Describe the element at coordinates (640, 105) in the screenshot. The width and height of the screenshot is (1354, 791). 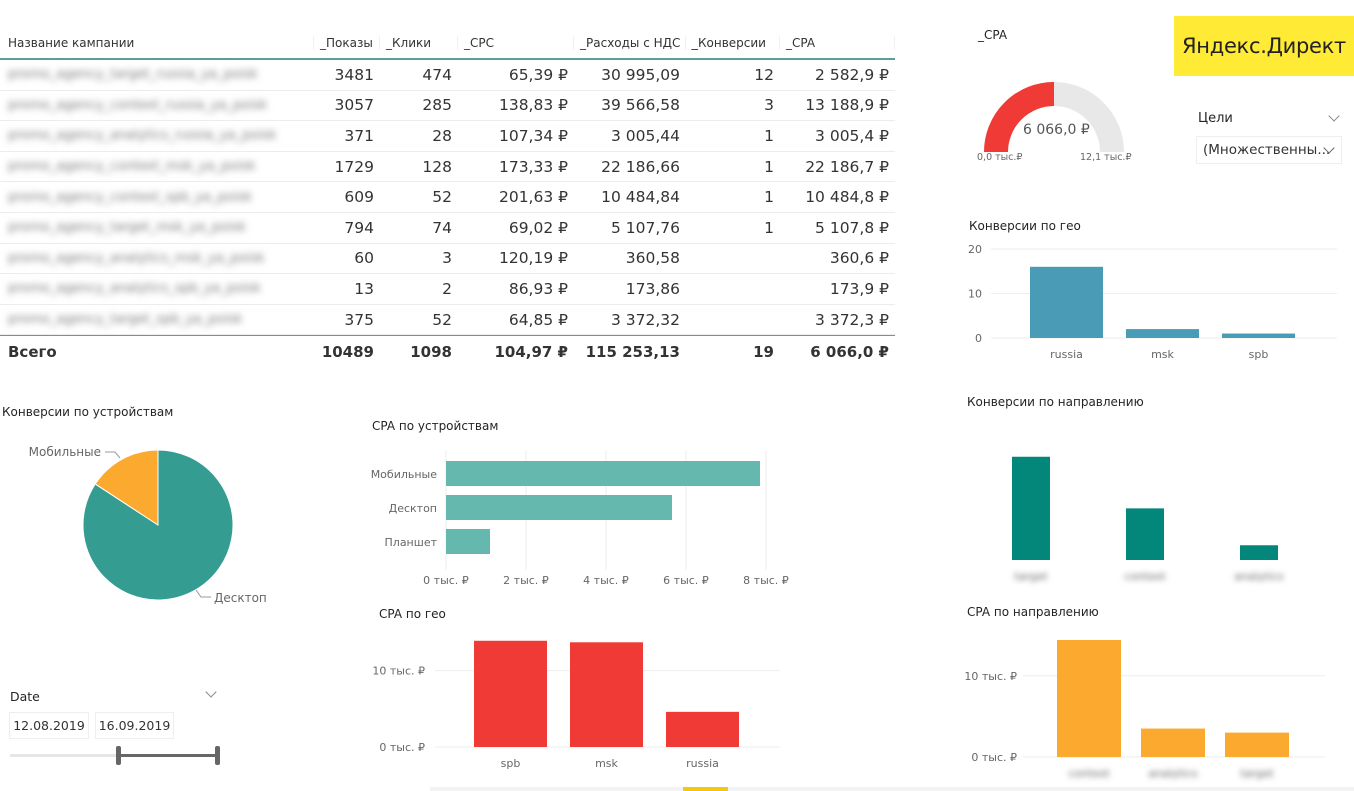
I see `spend-cell: 39 566,58` at that location.